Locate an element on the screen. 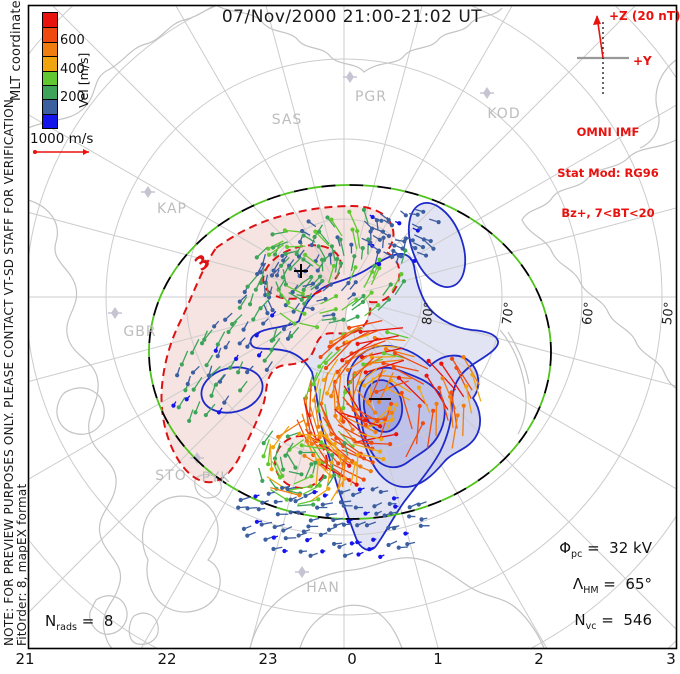  imf-condition: Bz+, 7<BT<20 is located at coordinates (608, 213).